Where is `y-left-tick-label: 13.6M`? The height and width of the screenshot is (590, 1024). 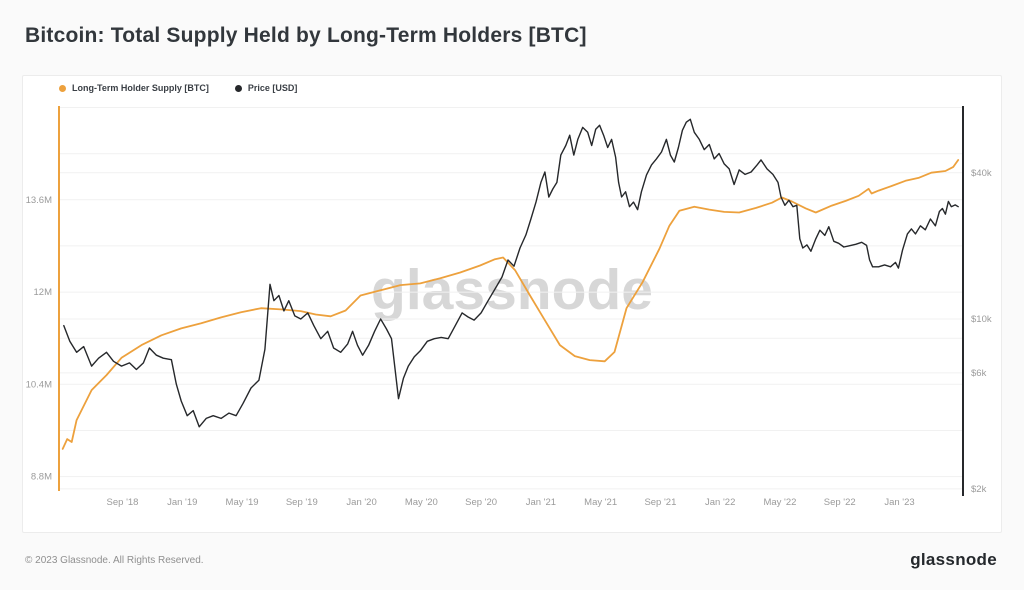 y-left-tick-label: 13.6M is located at coordinates (39, 200).